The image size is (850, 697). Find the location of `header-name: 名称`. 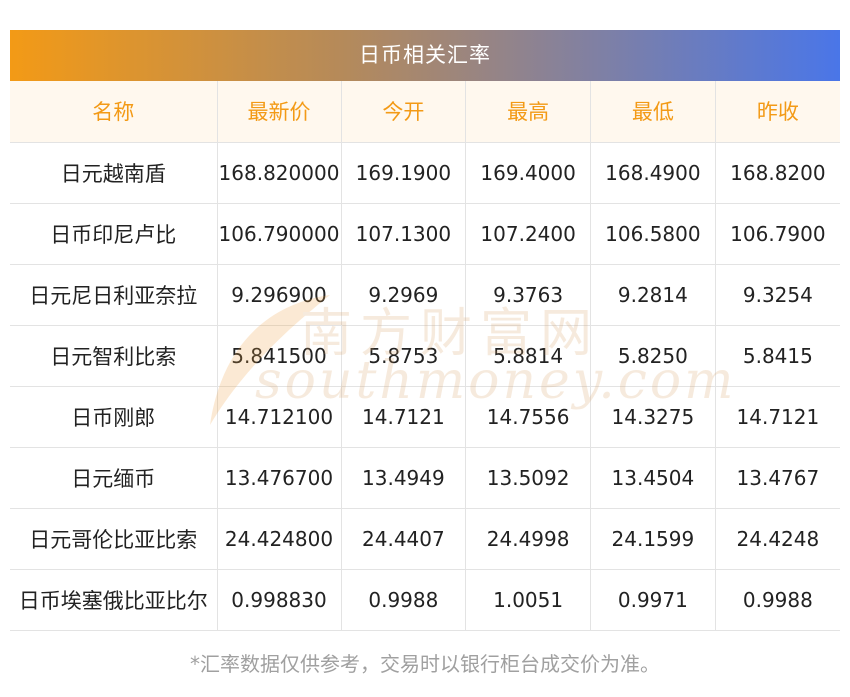

header-name: 名称 is located at coordinates (114, 112).